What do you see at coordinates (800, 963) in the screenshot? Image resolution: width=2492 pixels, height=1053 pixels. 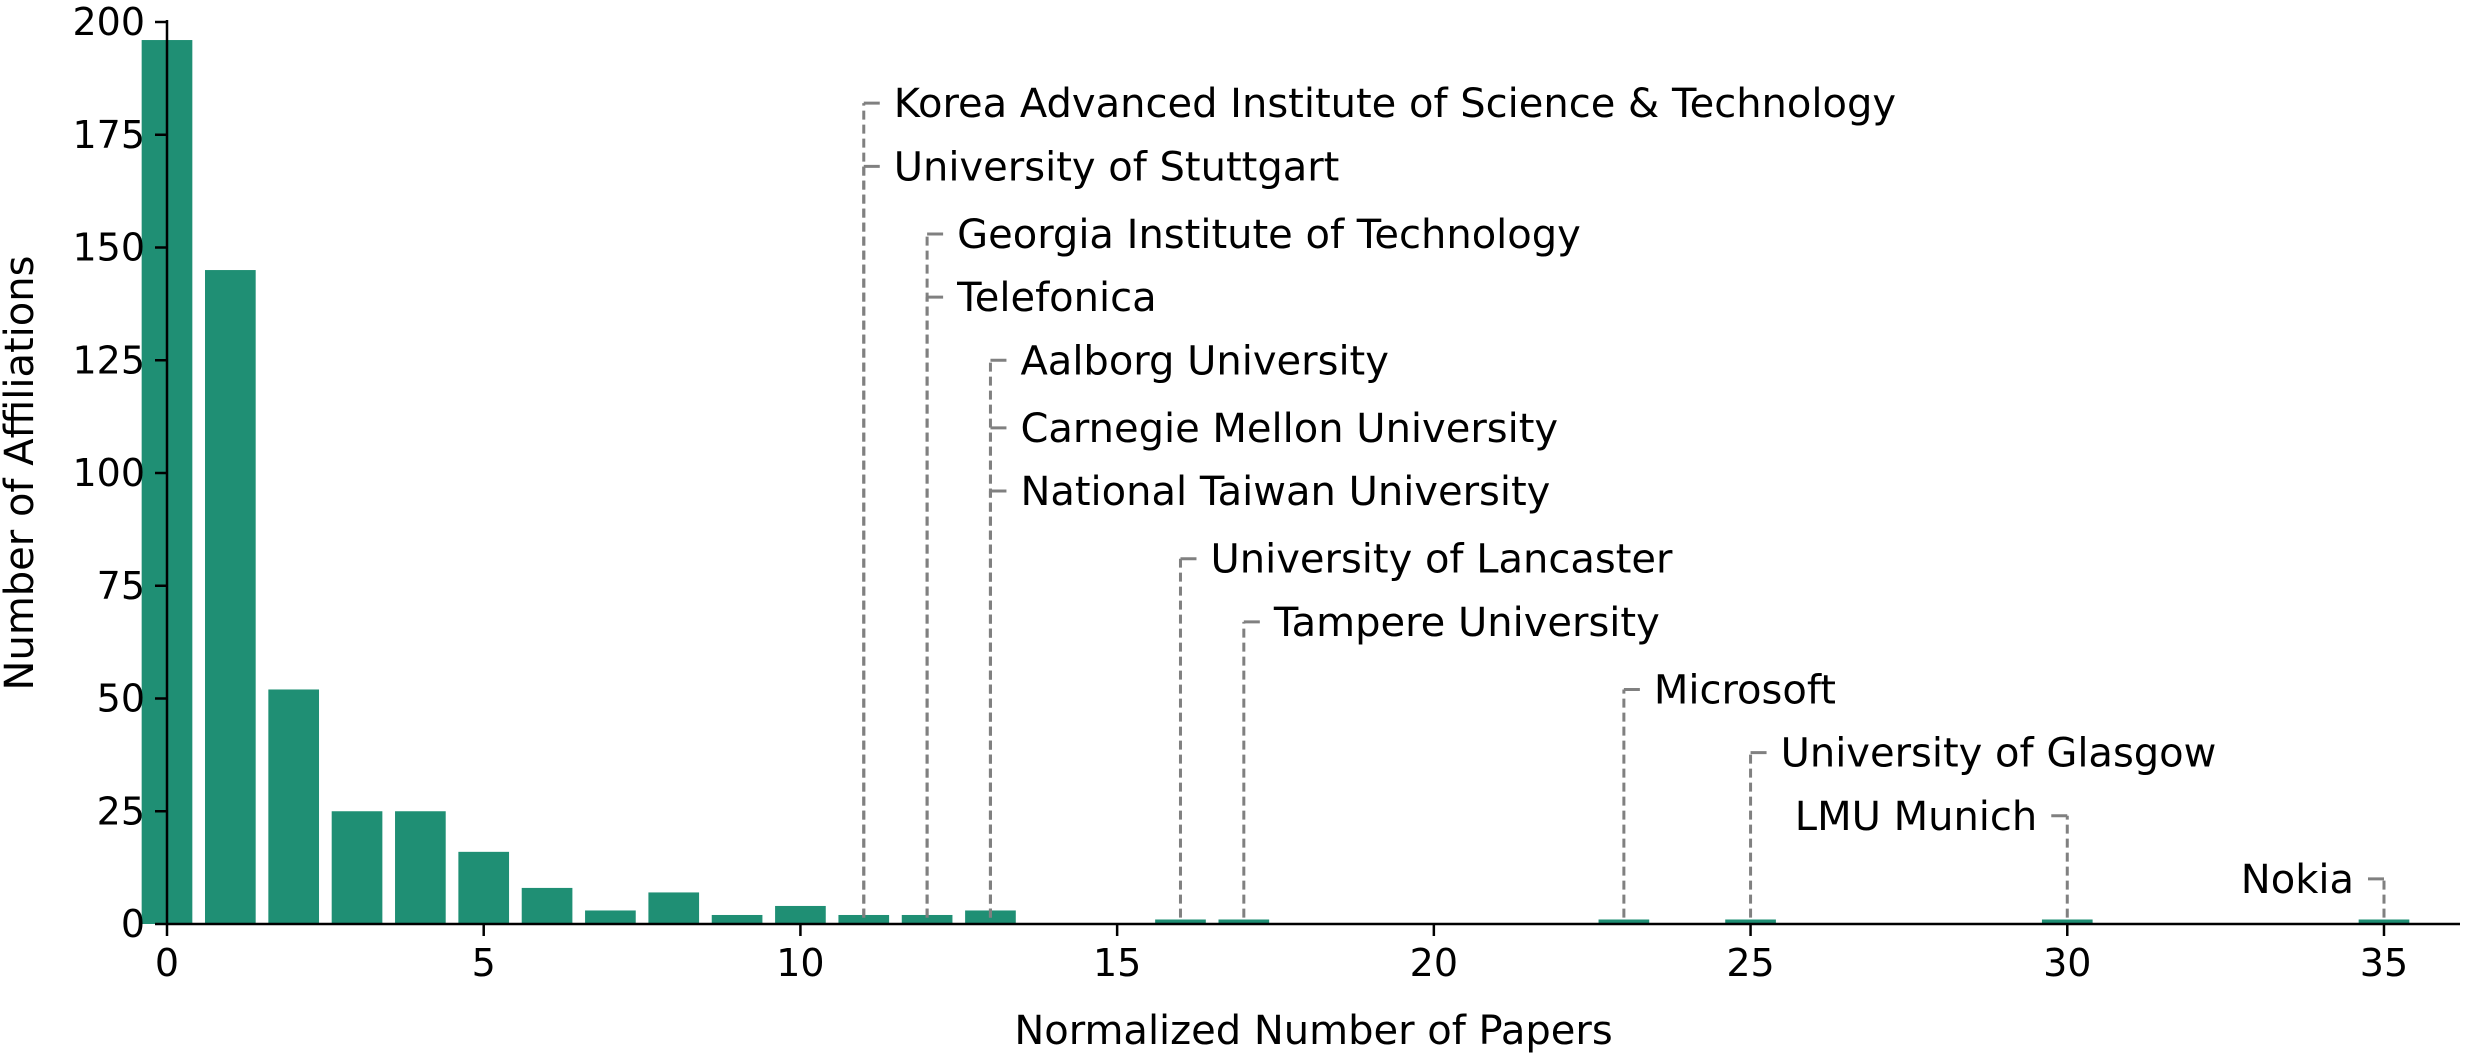 I see `x-tick-label: 10` at bounding box center [800, 963].